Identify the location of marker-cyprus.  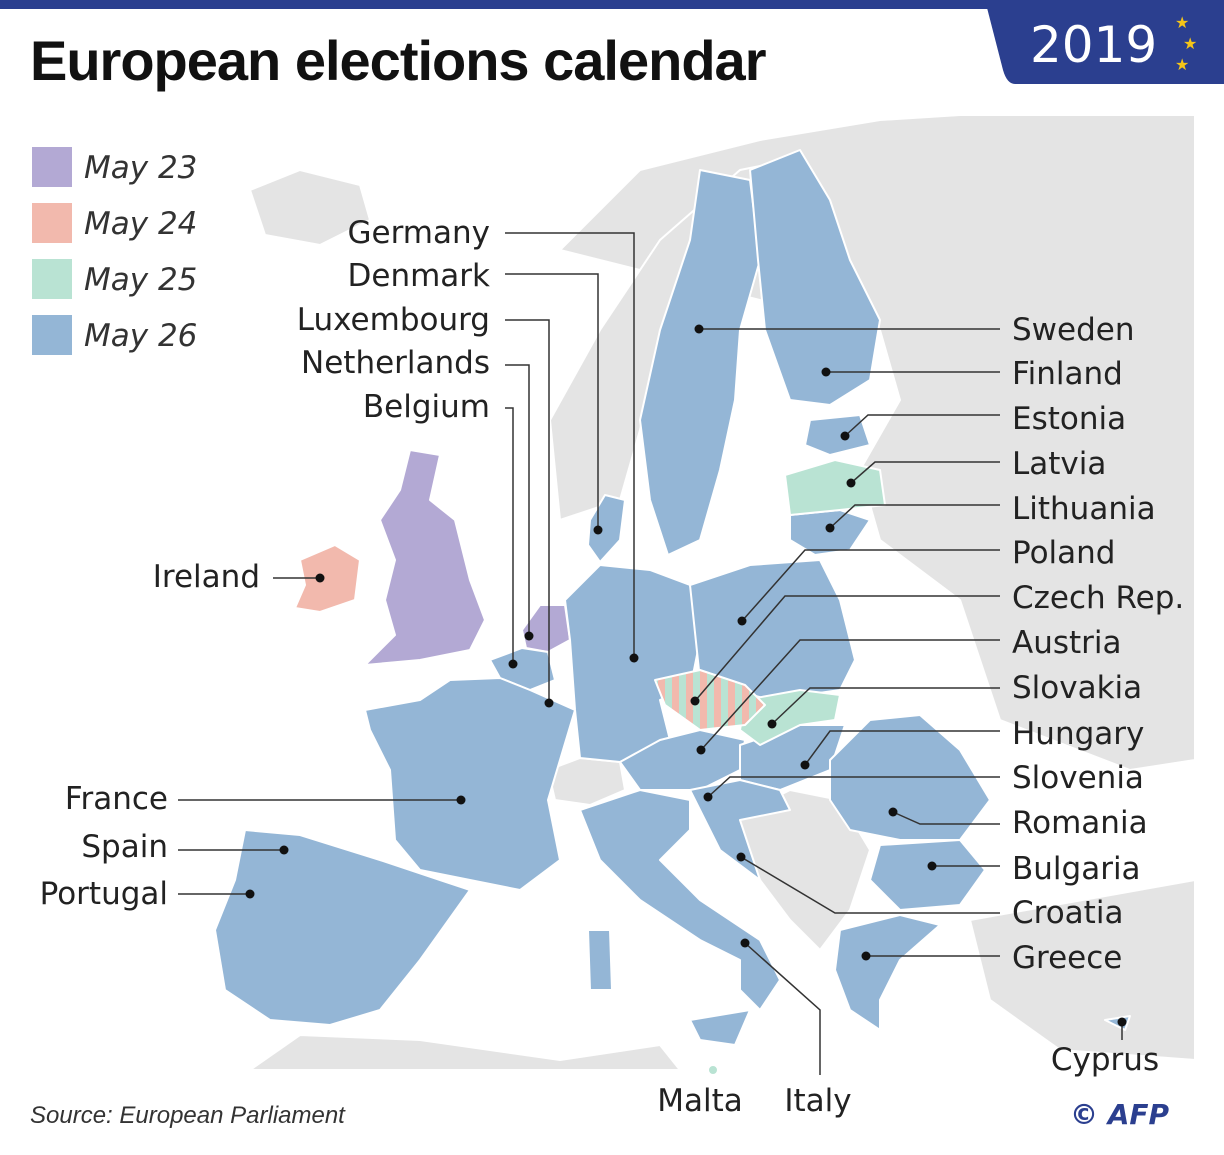
(1122, 1022).